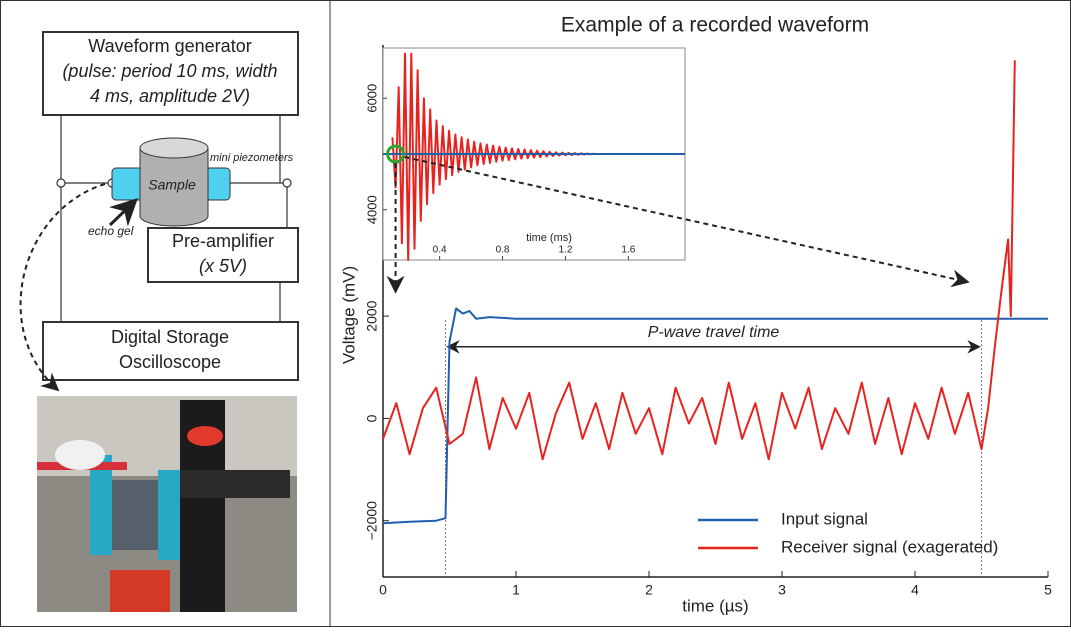 The height and width of the screenshot is (632, 1071). I want to click on highlight-circle, so click(396, 154).